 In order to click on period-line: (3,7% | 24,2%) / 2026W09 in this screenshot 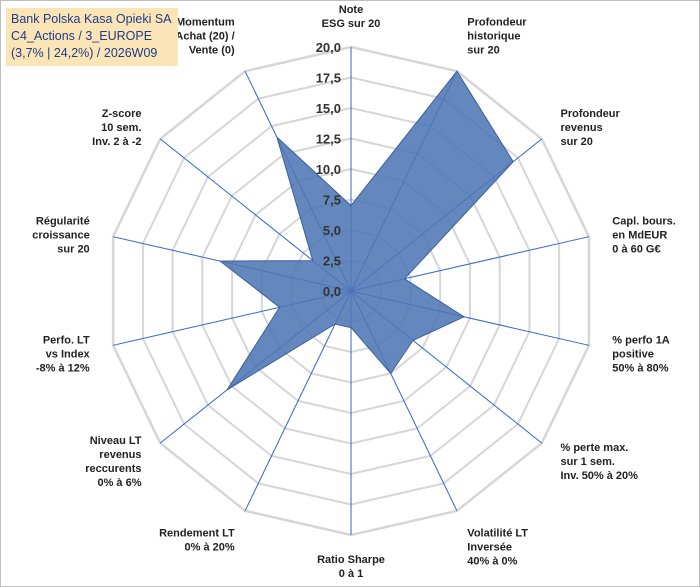, I will do `click(84, 53)`.